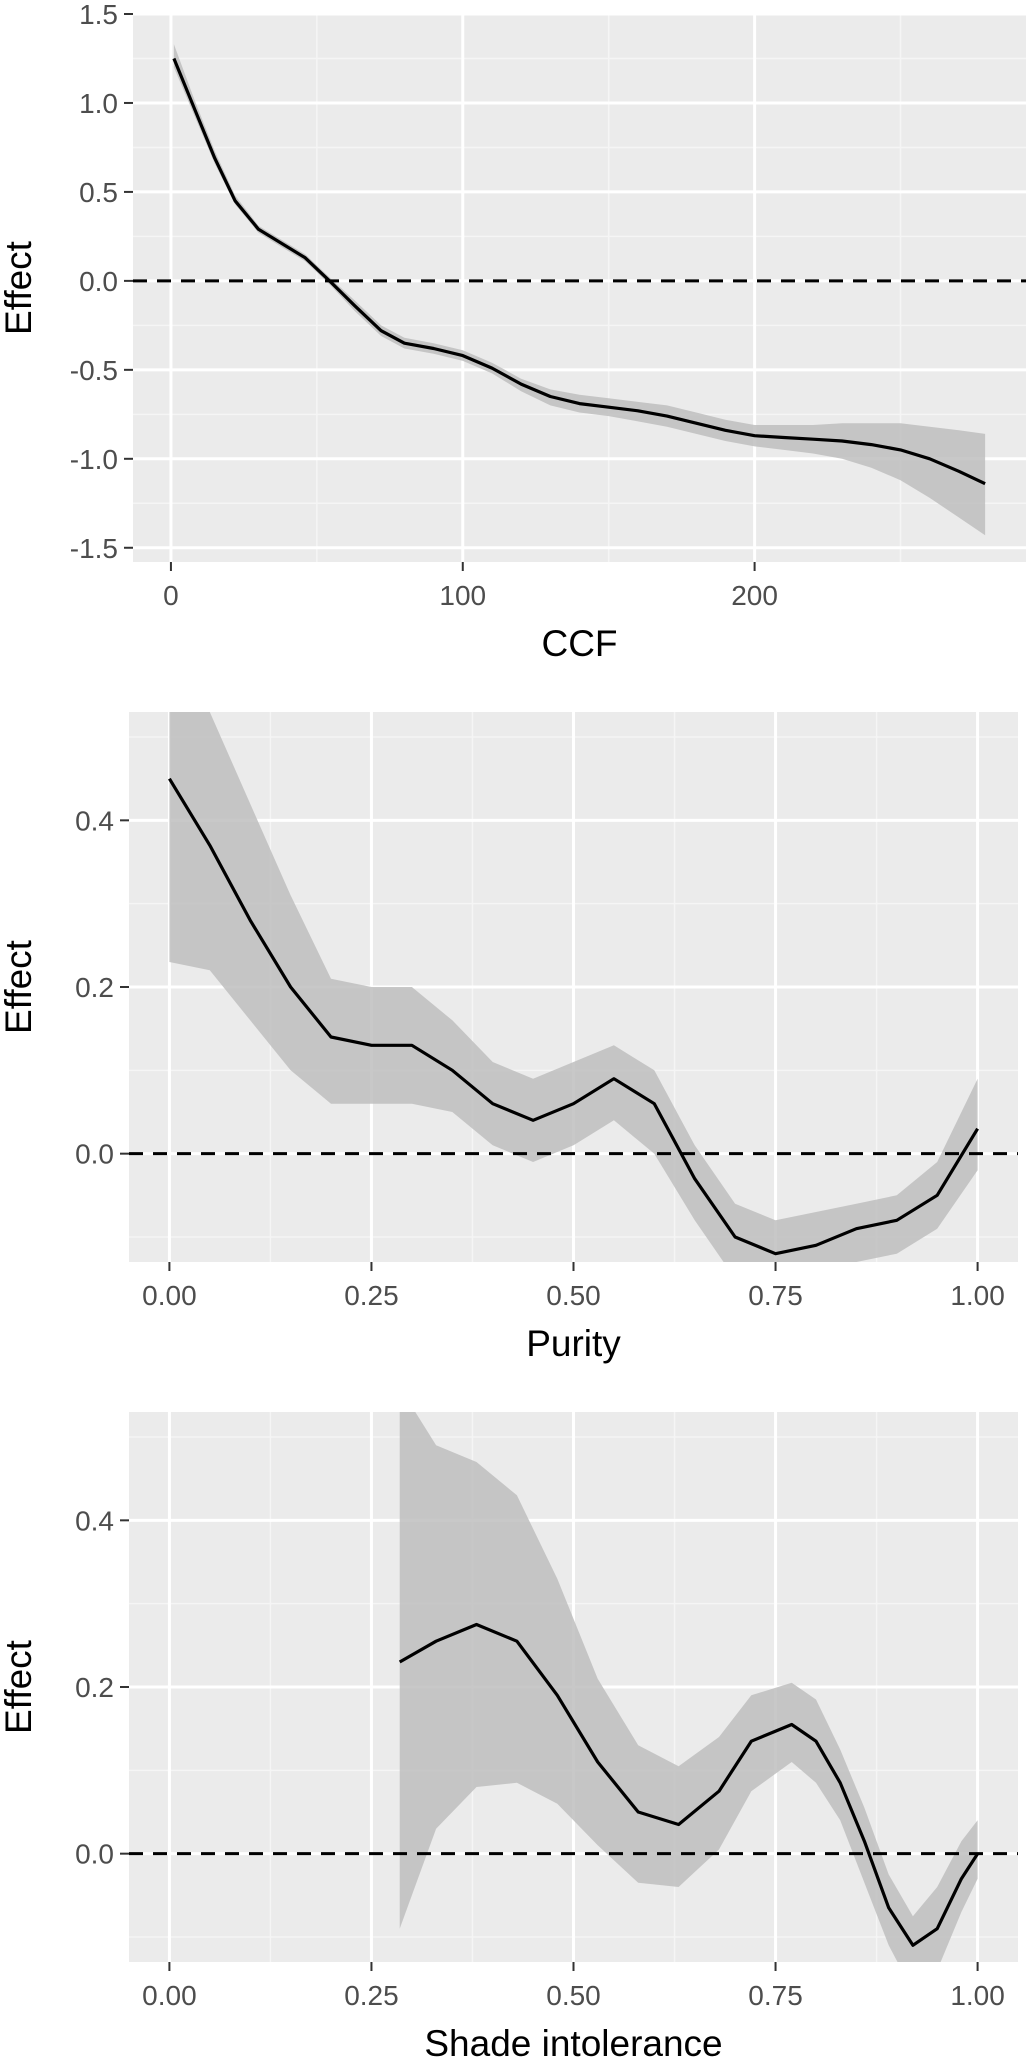  I want to click on y-tick-label: 1.0, so click(98, 103).